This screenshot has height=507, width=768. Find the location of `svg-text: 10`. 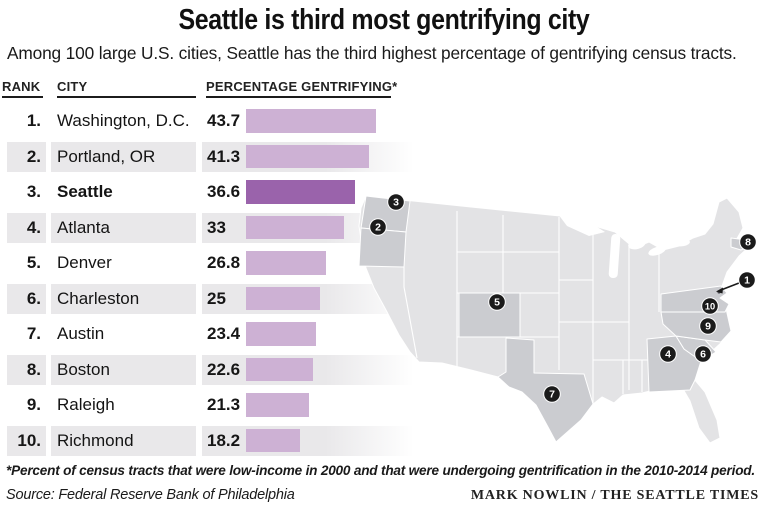

svg-text: 10 is located at coordinates (710, 307).